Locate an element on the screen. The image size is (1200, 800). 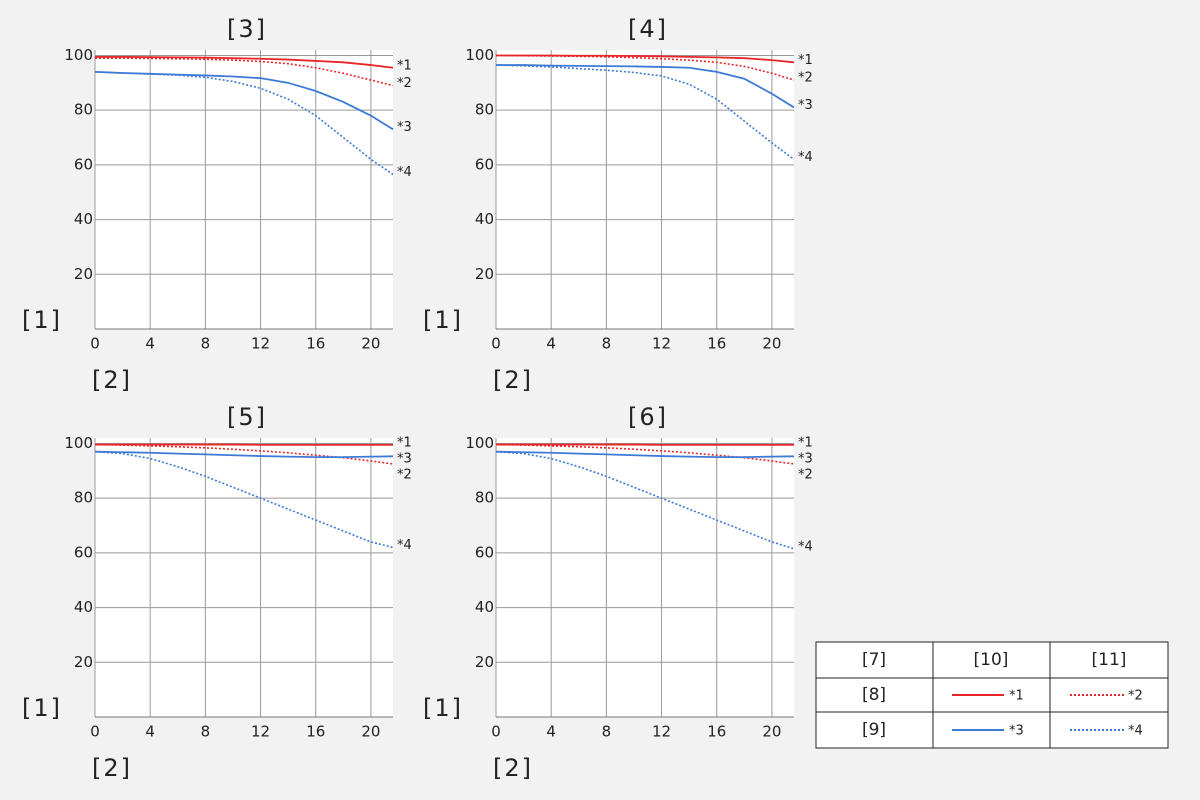
legend-entry: *4 is located at coordinates (1135, 731).